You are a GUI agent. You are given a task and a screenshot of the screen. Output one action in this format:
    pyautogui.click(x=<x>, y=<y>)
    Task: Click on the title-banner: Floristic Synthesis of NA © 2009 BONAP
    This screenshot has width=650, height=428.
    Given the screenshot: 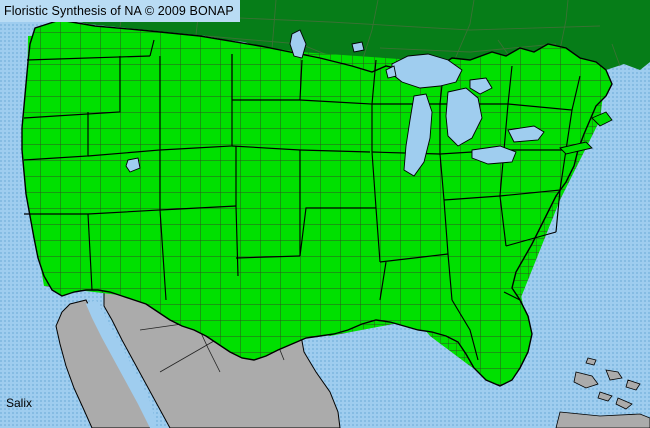 What is the action you would take?
    pyautogui.click(x=120, y=11)
    